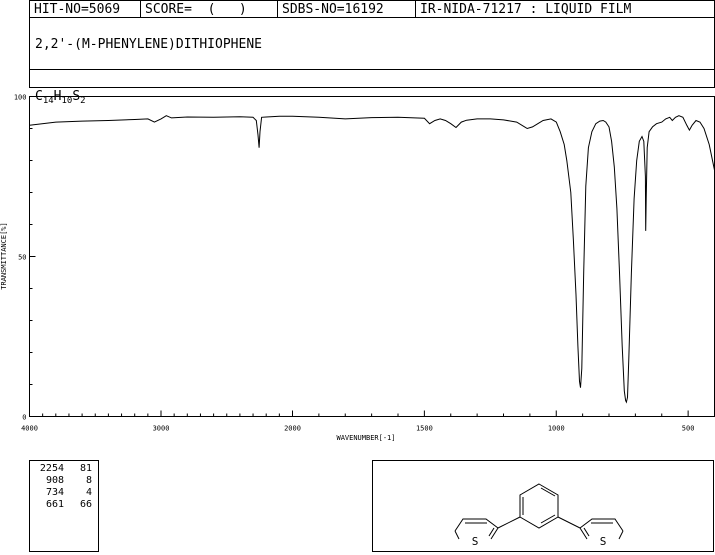  I want to click on y-axis-label: TRANSMITTANCE[%], so click(4, 255).